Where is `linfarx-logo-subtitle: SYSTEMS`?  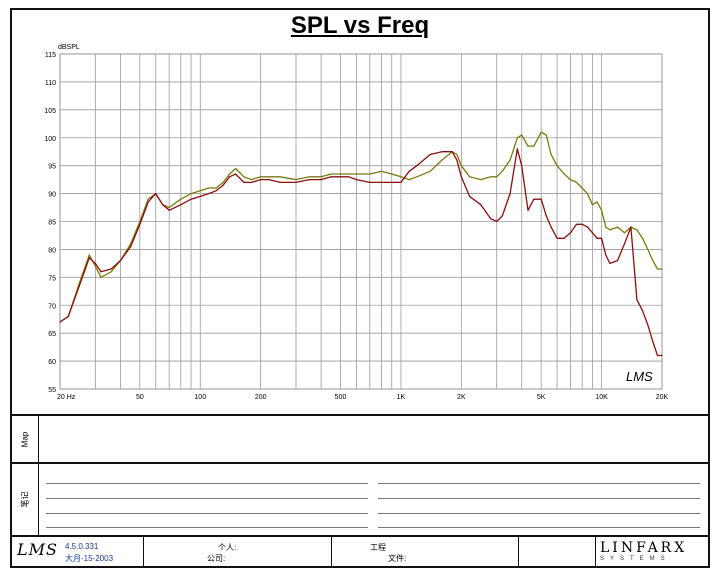 linfarx-logo-subtitle: SYSTEMS is located at coordinates (635, 559).